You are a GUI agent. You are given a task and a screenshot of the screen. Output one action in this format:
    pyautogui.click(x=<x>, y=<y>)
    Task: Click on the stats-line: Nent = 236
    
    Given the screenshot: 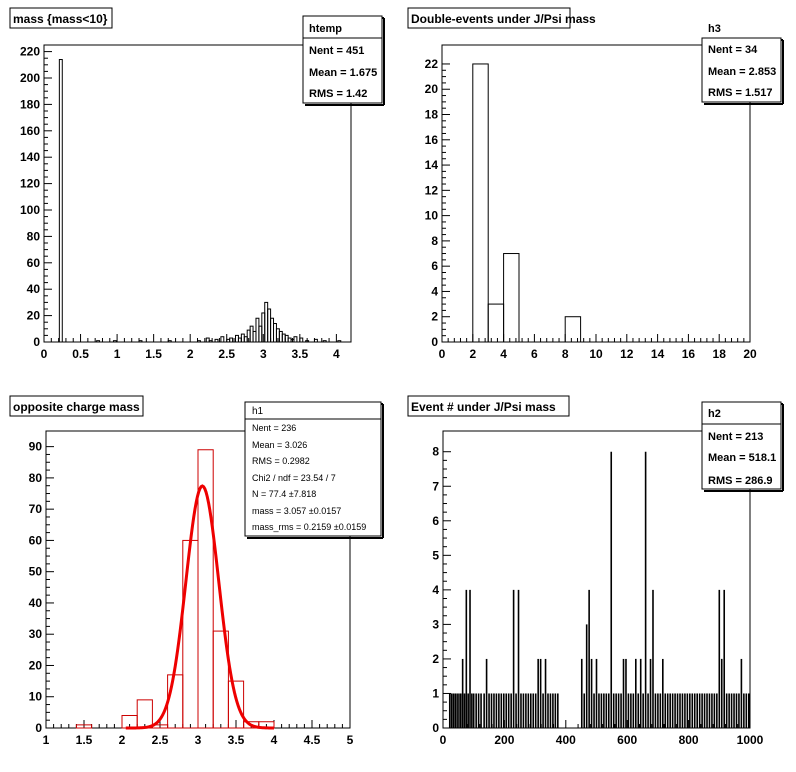 What is the action you would take?
    pyautogui.click(x=274, y=428)
    